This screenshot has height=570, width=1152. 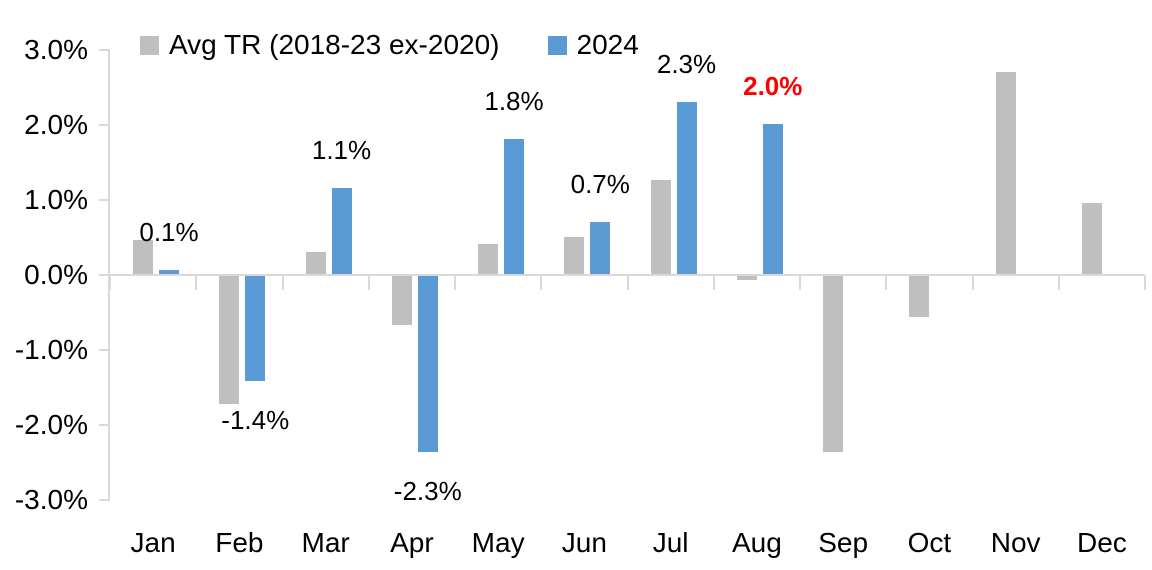 What do you see at coordinates (315, 262) in the screenshot?
I see `bar-avg-tr-mar` at bounding box center [315, 262].